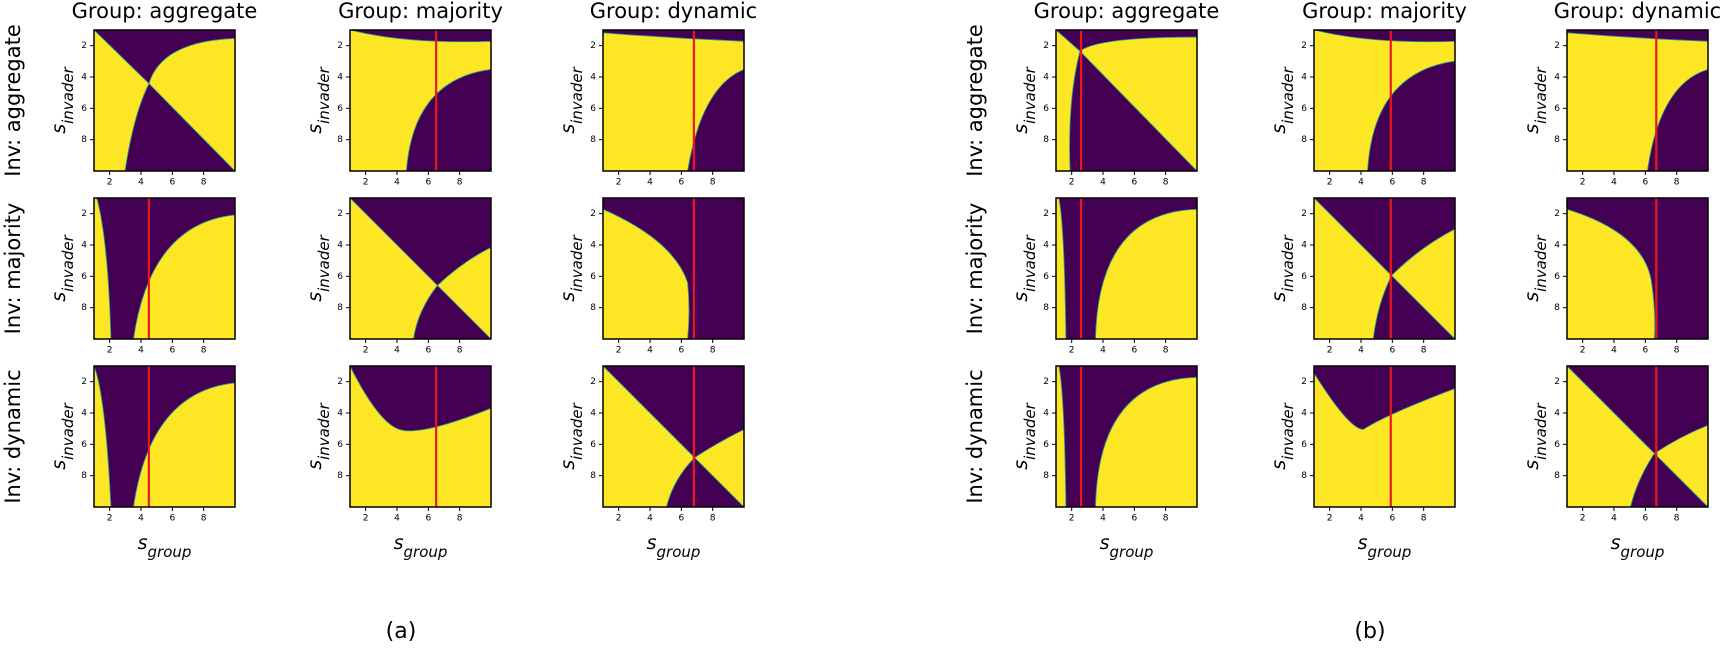  Describe the element at coordinates (401, 631) in the screenshot. I see `panel-label: (a)` at that location.